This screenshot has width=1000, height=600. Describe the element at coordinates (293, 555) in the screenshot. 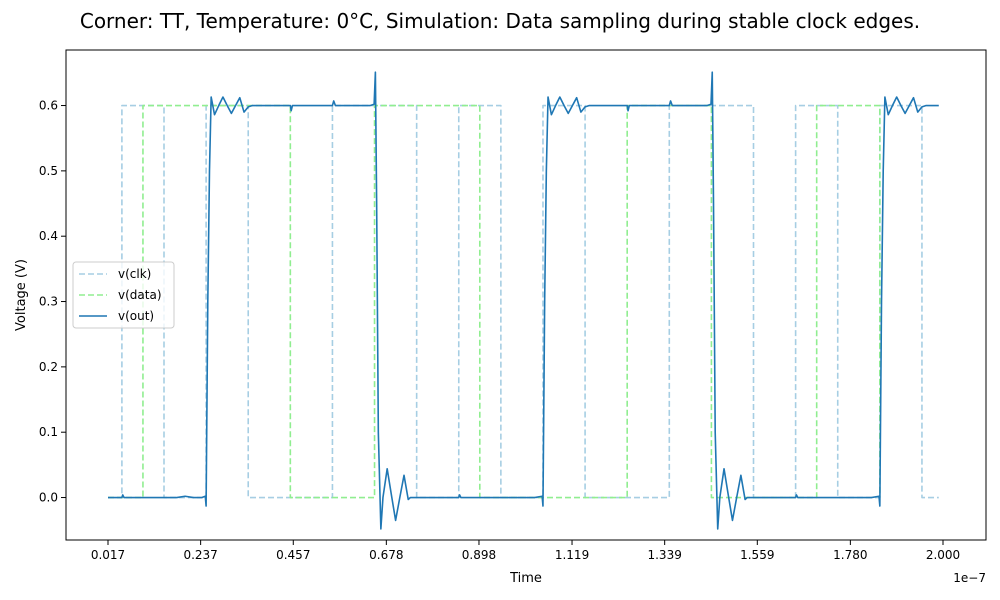

I see `x-tick-label: 0.457` at that location.